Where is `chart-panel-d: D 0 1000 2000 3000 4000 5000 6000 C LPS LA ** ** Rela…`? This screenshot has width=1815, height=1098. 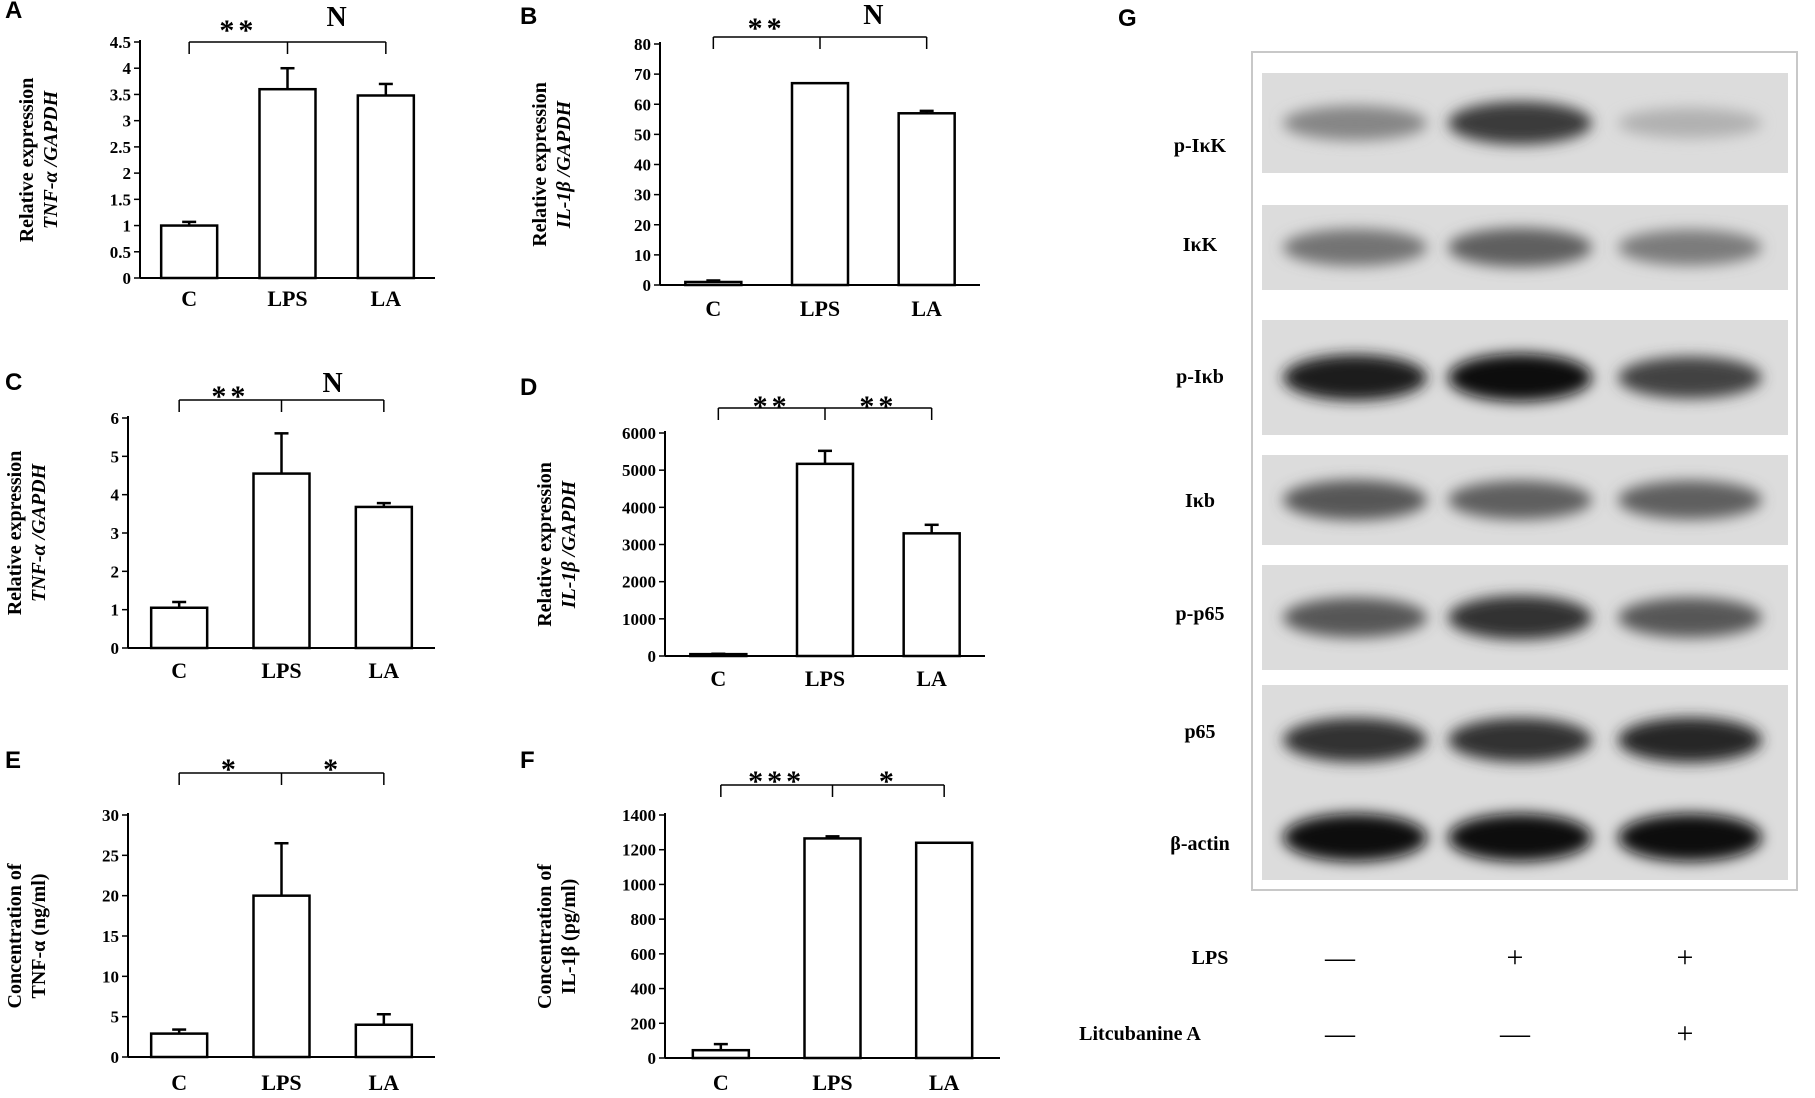
chart-panel-d: D 0 1000 2000 3000 4000 5000 6000 C LPS LA ** ** Rela… is located at coordinates (752, 532).